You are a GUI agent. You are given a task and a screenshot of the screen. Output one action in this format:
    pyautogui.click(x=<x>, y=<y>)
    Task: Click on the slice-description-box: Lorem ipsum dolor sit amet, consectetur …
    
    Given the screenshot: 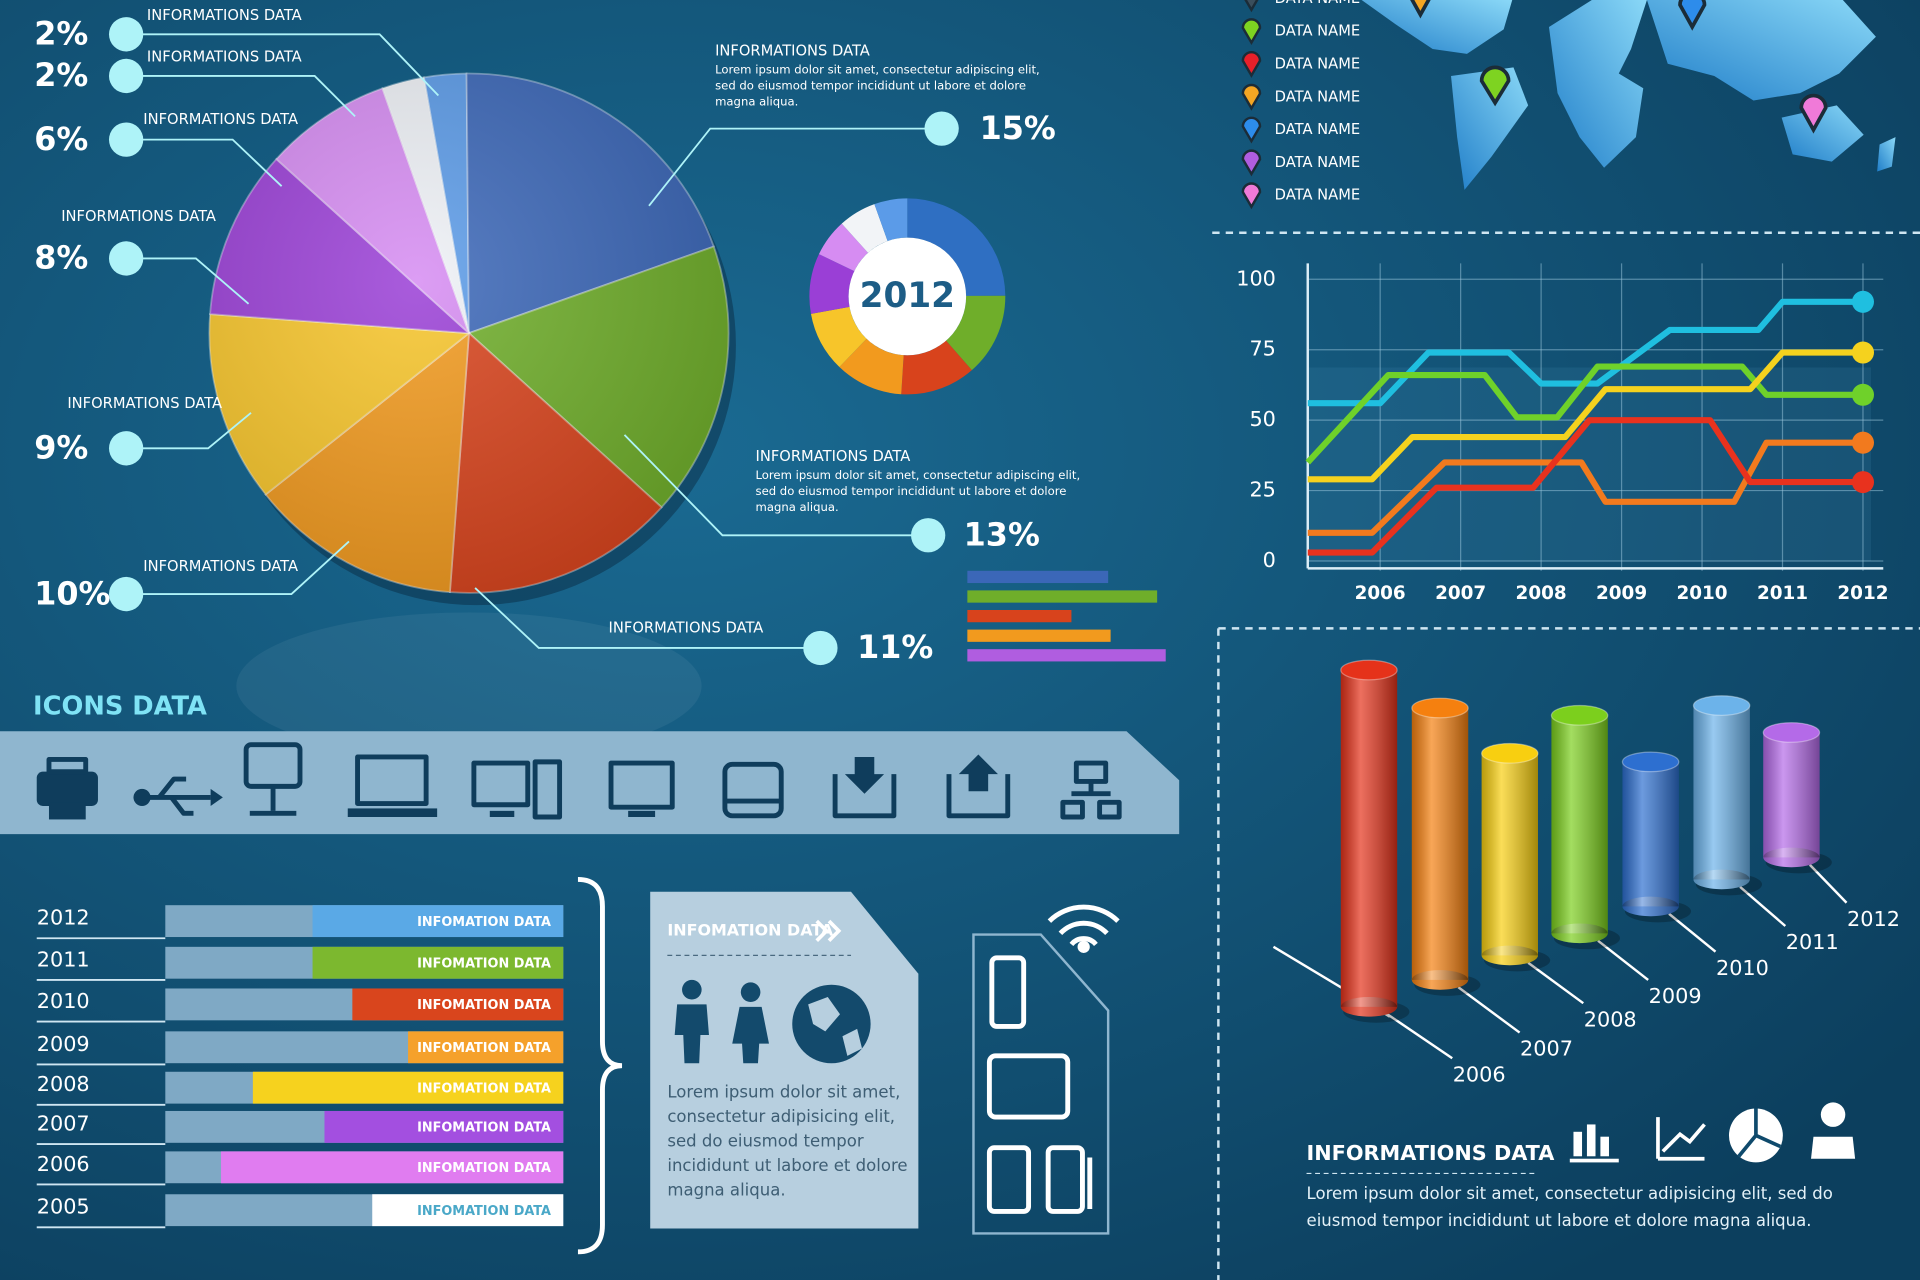 What is the action you would take?
    pyautogui.click(x=877, y=86)
    